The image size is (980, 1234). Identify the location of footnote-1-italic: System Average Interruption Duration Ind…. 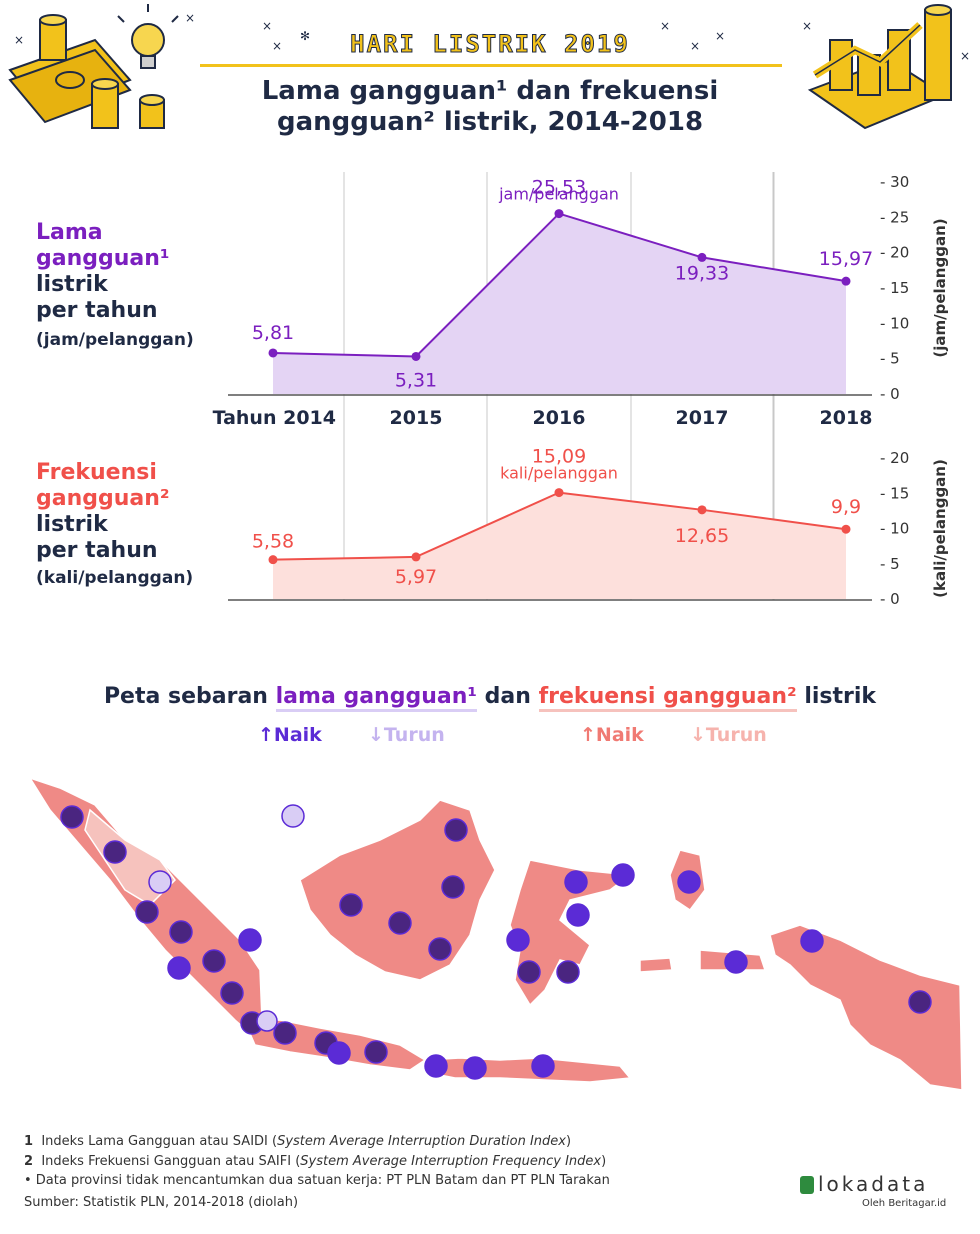
(421, 1141).